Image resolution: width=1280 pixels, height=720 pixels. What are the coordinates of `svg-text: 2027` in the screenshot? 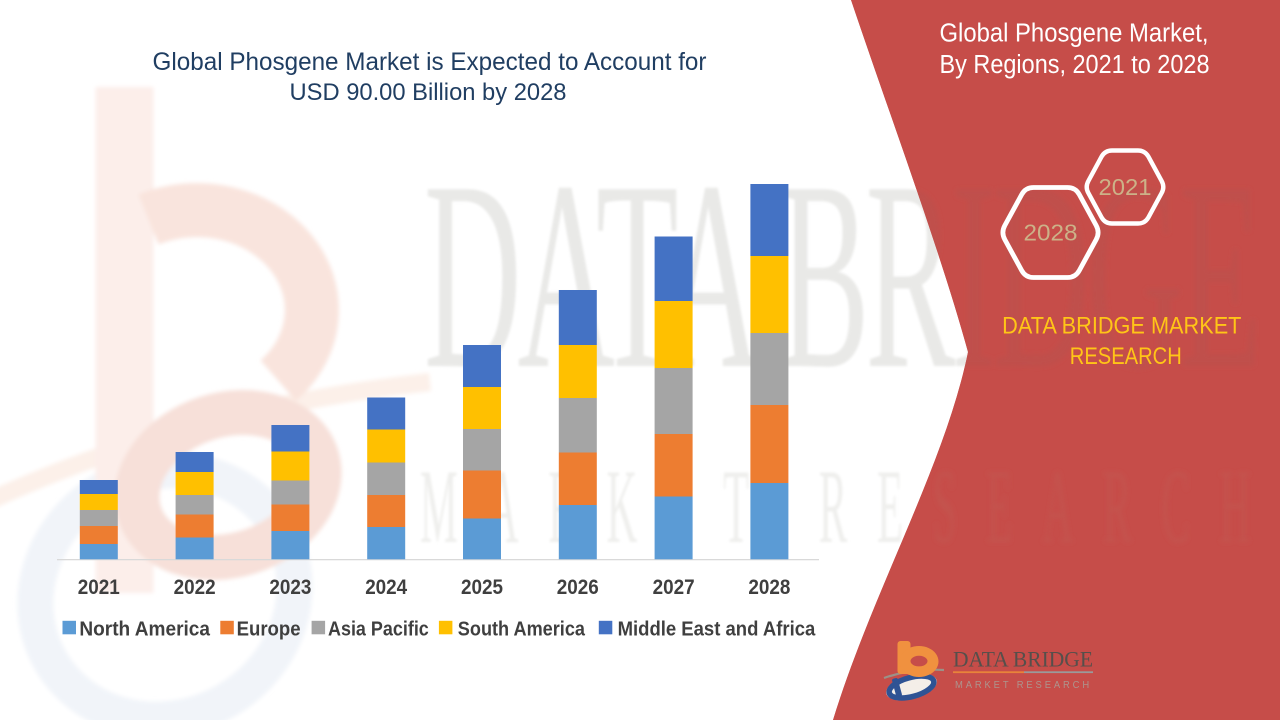 It's located at (674, 587).